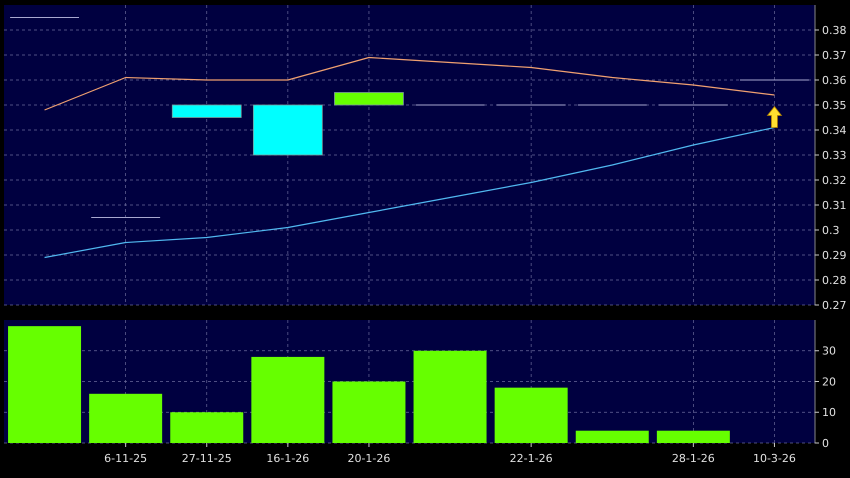 The image size is (850, 478). I want to click on y-tick-label: 0.37, so click(834, 55).